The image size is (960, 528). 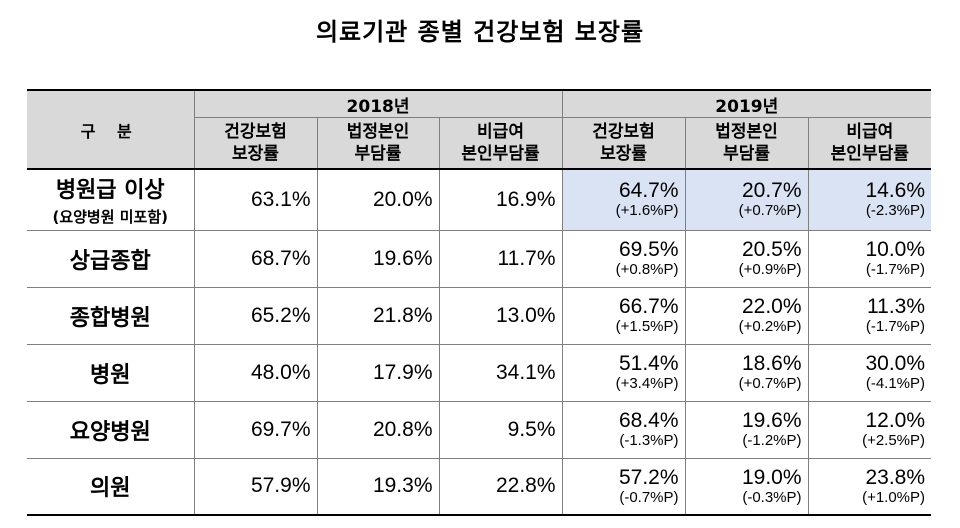 What do you see at coordinates (378, 486) in the screenshot?
I see `cell-2018: 19.3%` at bounding box center [378, 486].